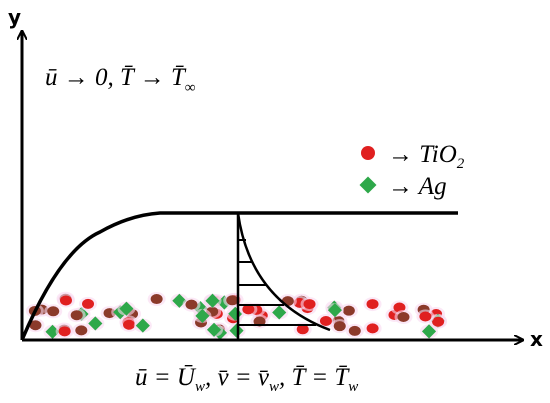 Image resolution: width=550 pixels, height=403 pixels. What do you see at coordinates (426, 156) in the screenshot?
I see `legend-tio2: → TiO2` at bounding box center [426, 156].